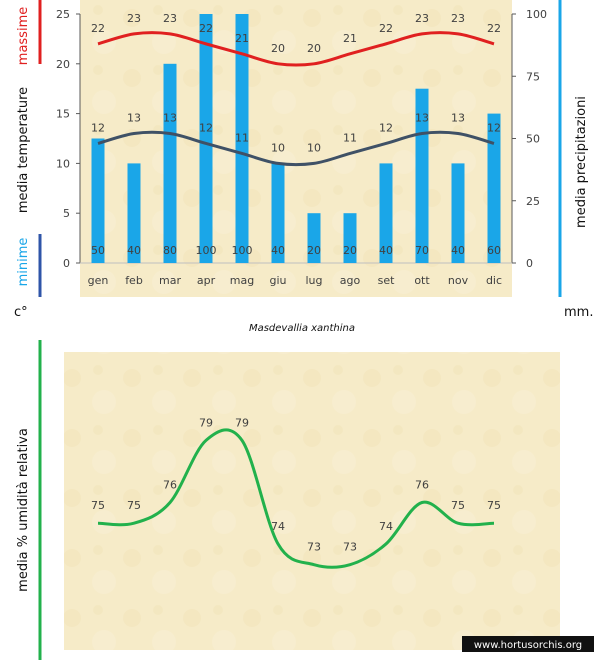 The image size is (600, 660). I want to click on humidity-axis-title: media % umidità relativa, so click(23, 510).